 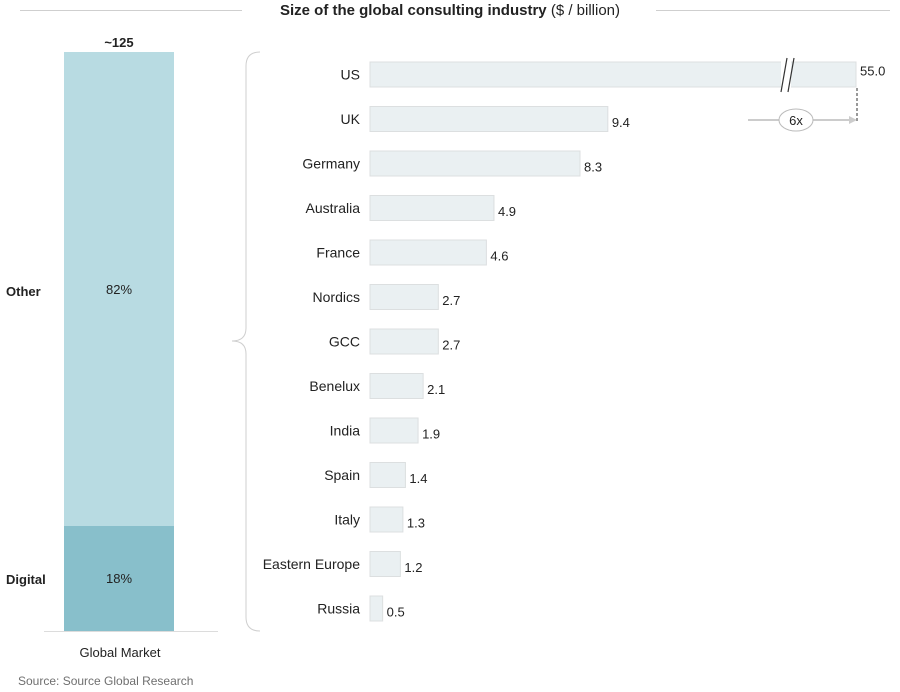 I want to click on value-label-australia: 4.9, so click(x=507, y=211).